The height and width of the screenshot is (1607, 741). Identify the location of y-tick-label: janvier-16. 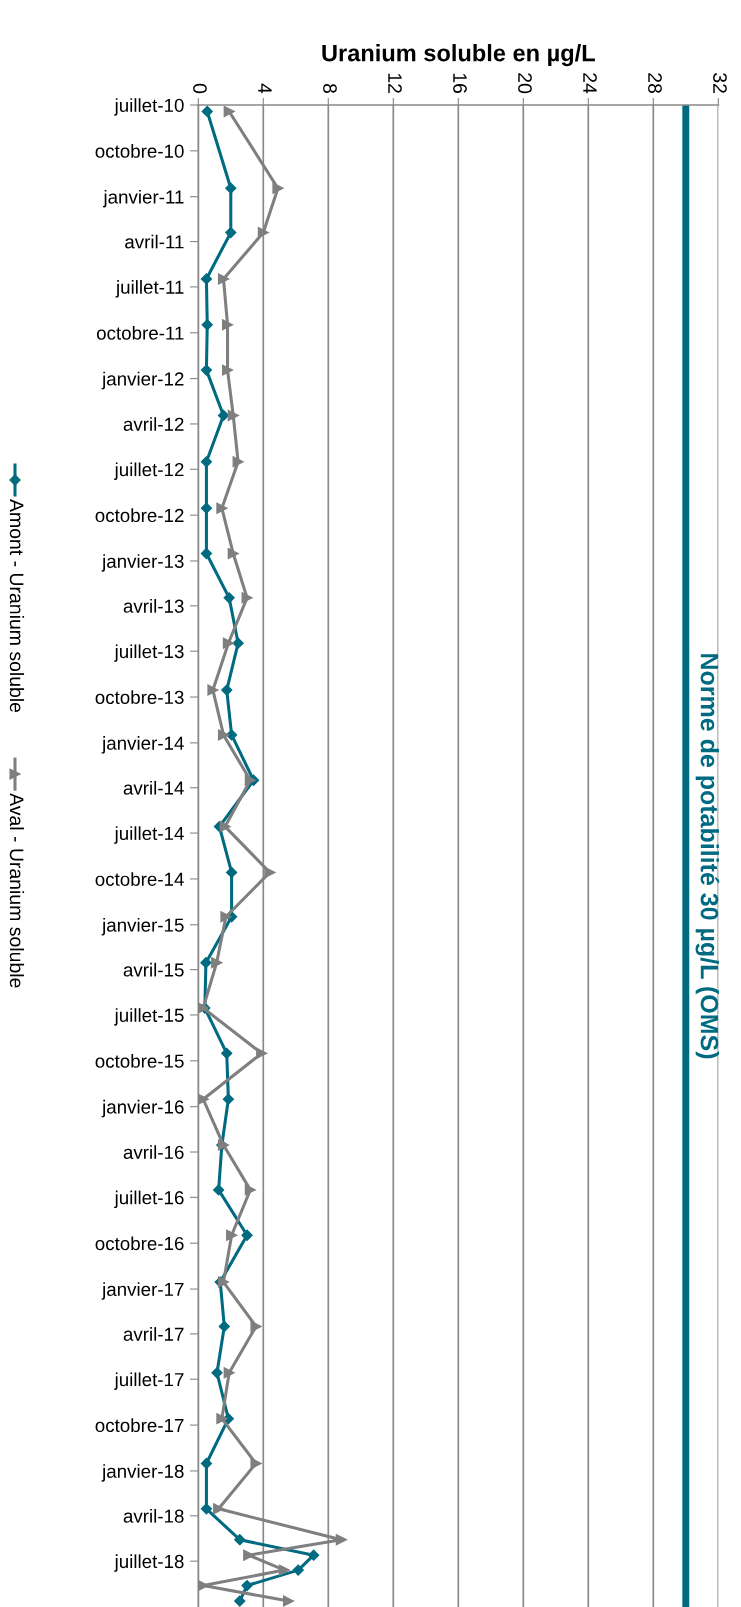
(142, 1108).